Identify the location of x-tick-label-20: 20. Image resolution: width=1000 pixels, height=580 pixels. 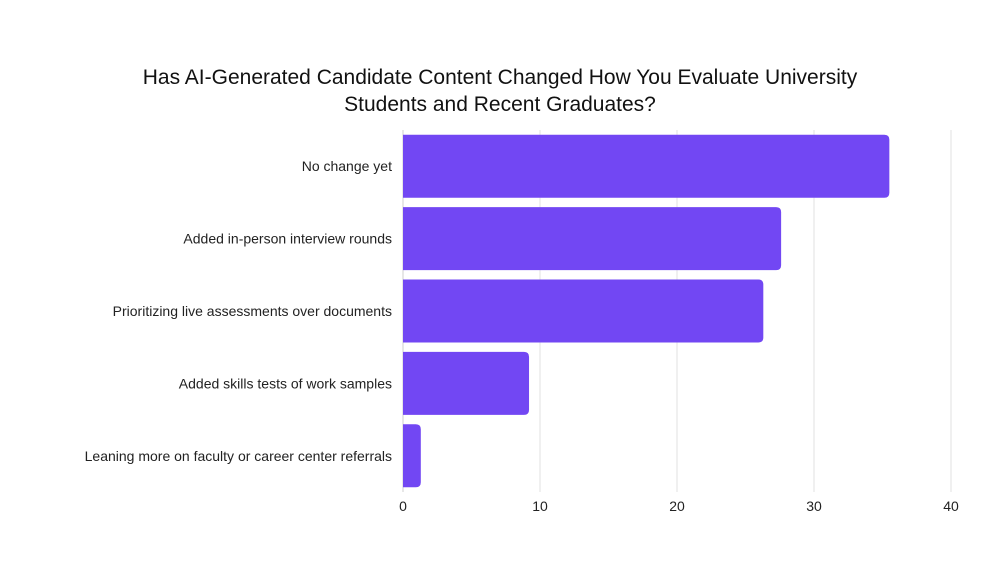
(677, 506).